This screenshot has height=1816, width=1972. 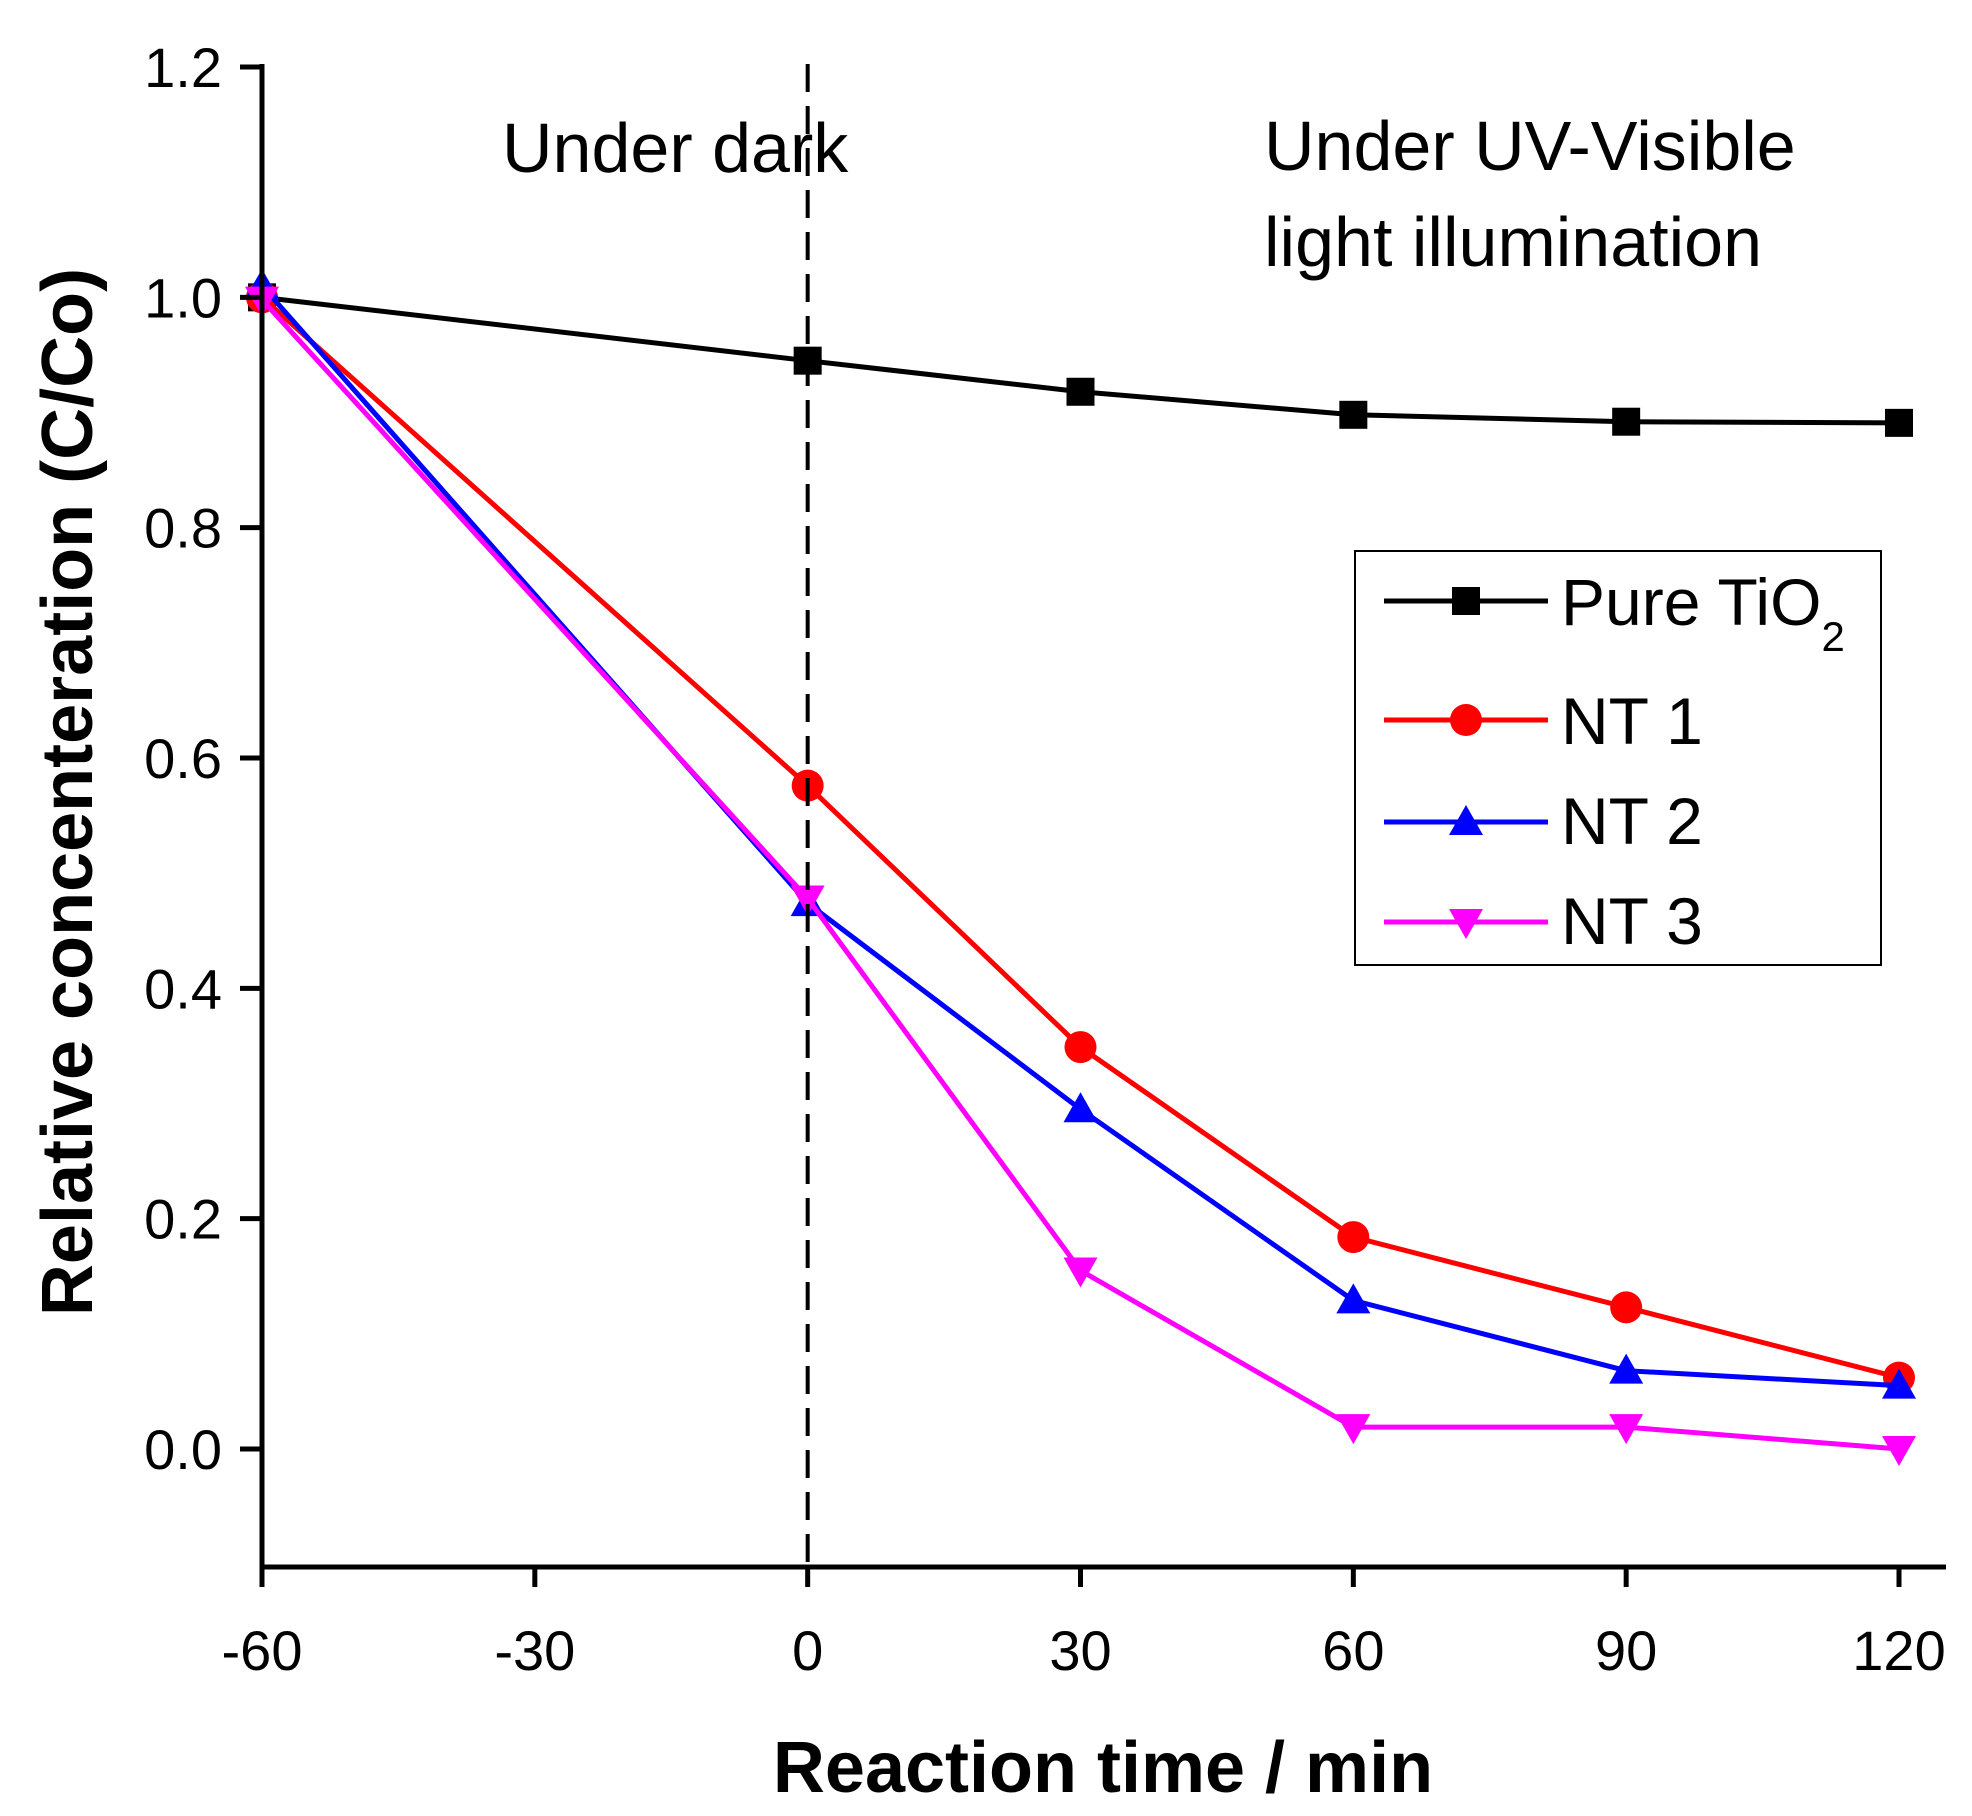 I want to click on y-tick-label: 1.0, so click(x=183, y=297).